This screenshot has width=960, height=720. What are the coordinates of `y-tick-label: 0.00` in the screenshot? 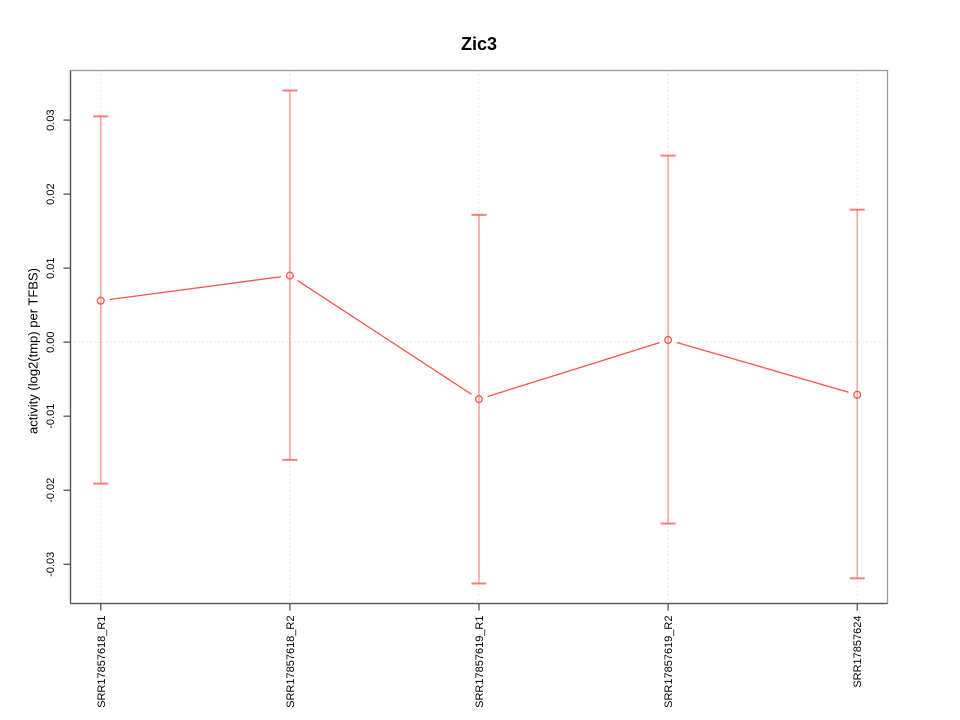 It's located at (51, 341).